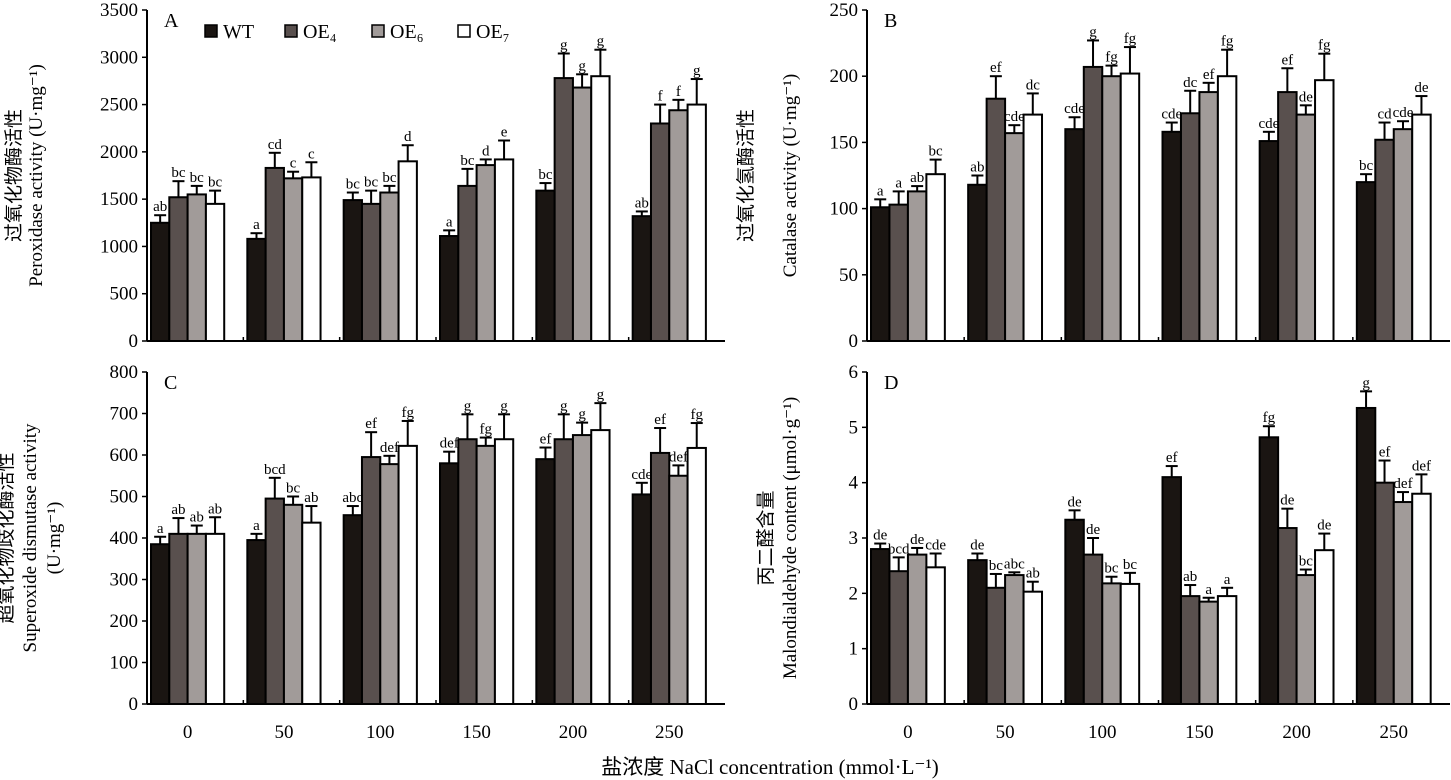 The height and width of the screenshot is (780, 1451). Describe the element at coordinates (854, 704) in the screenshot. I see `y-tick-label: 0` at that location.